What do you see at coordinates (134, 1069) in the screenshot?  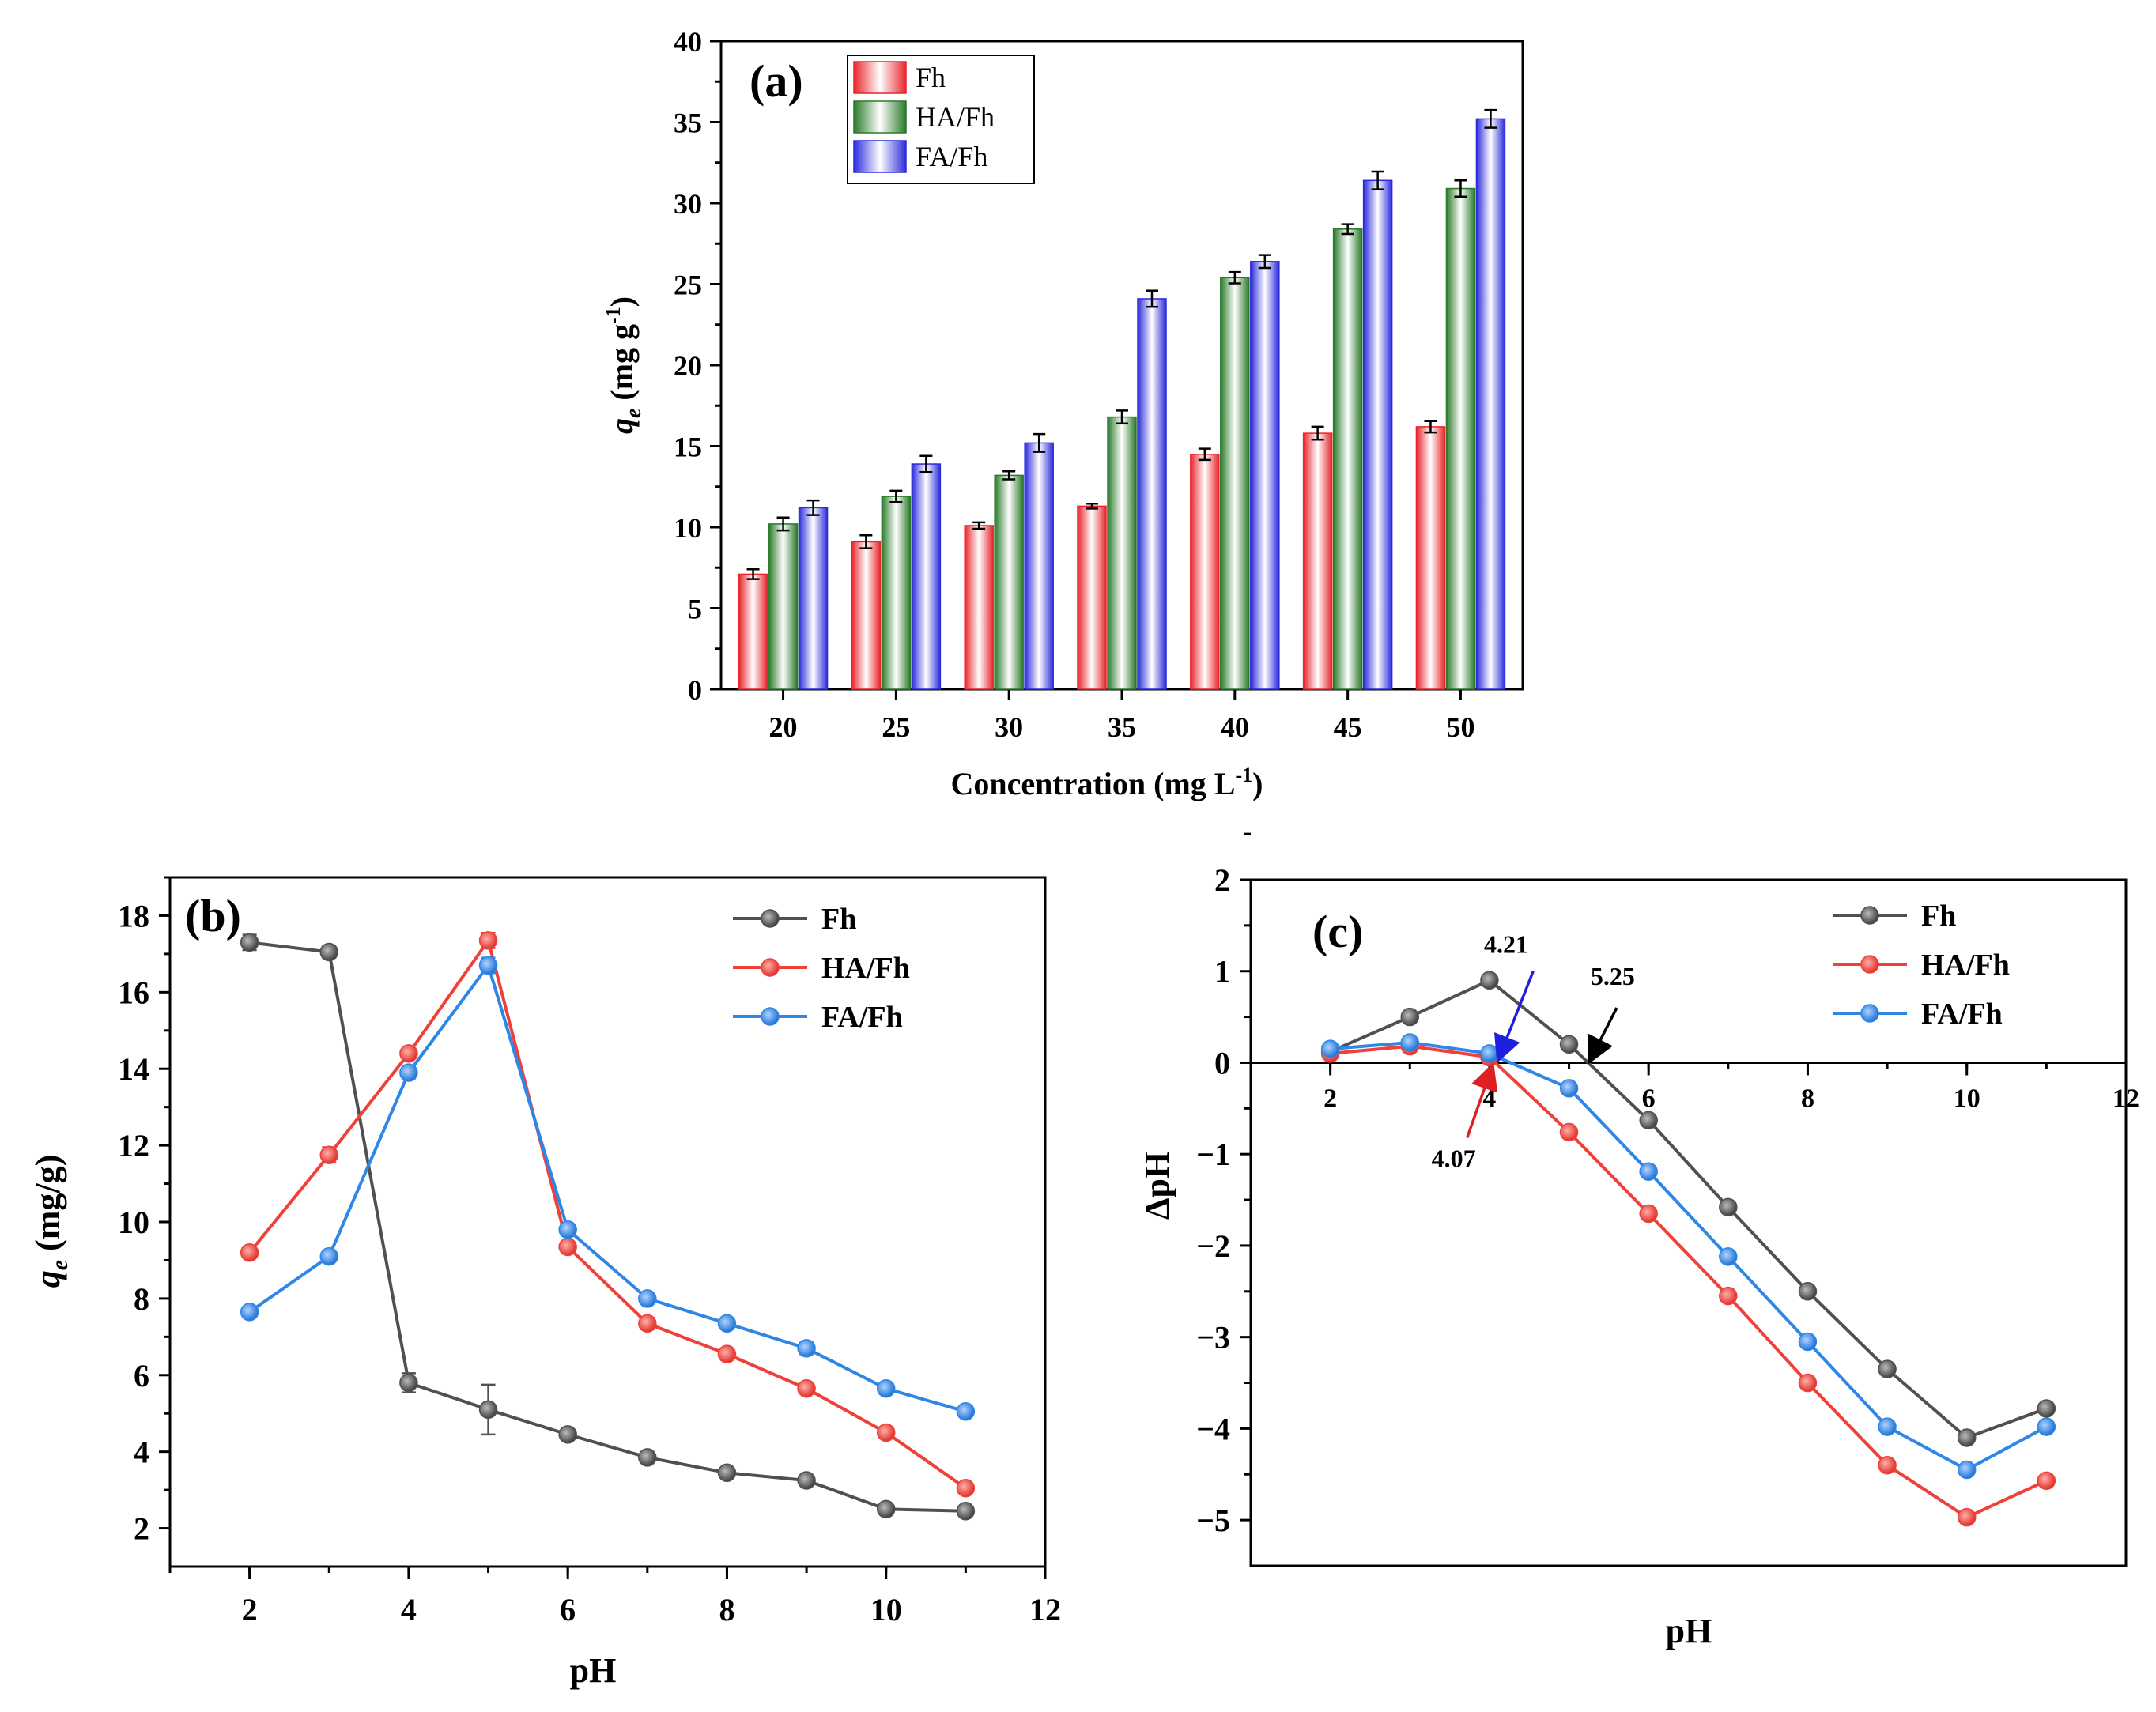 I see `chart-b-ytick-label: 14` at bounding box center [134, 1069].